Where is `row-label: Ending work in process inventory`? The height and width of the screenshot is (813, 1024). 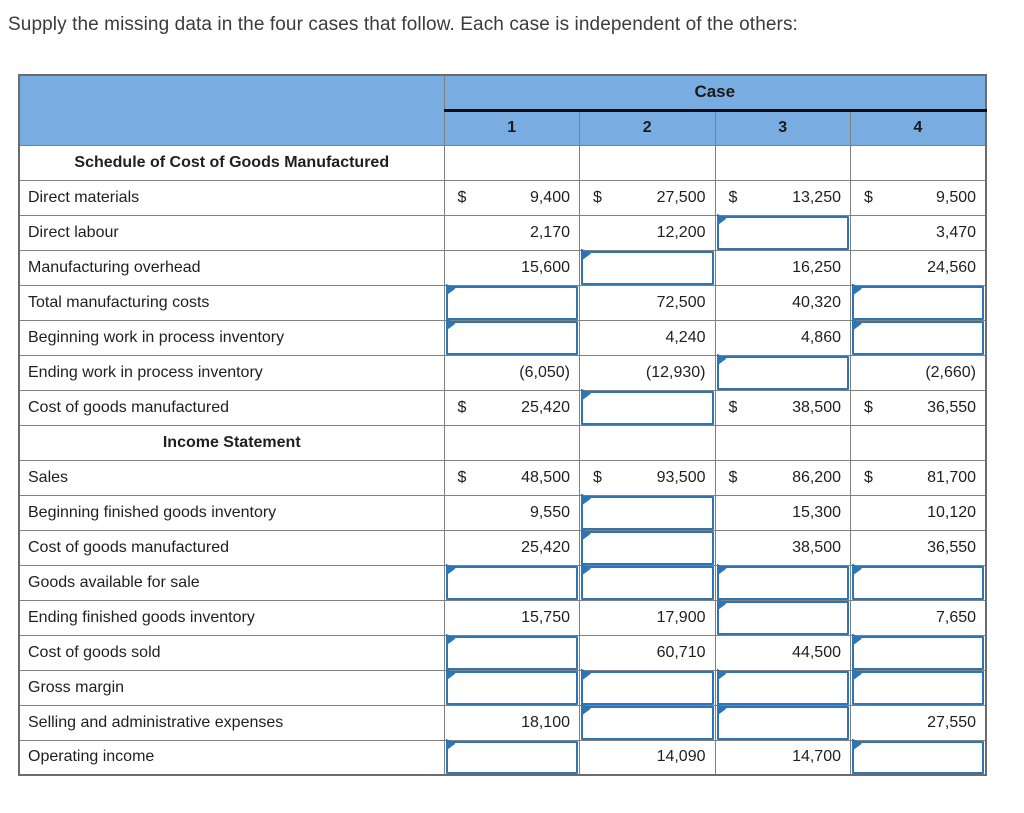
row-label: Ending work in process inventory is located at coordinates (231, 372).